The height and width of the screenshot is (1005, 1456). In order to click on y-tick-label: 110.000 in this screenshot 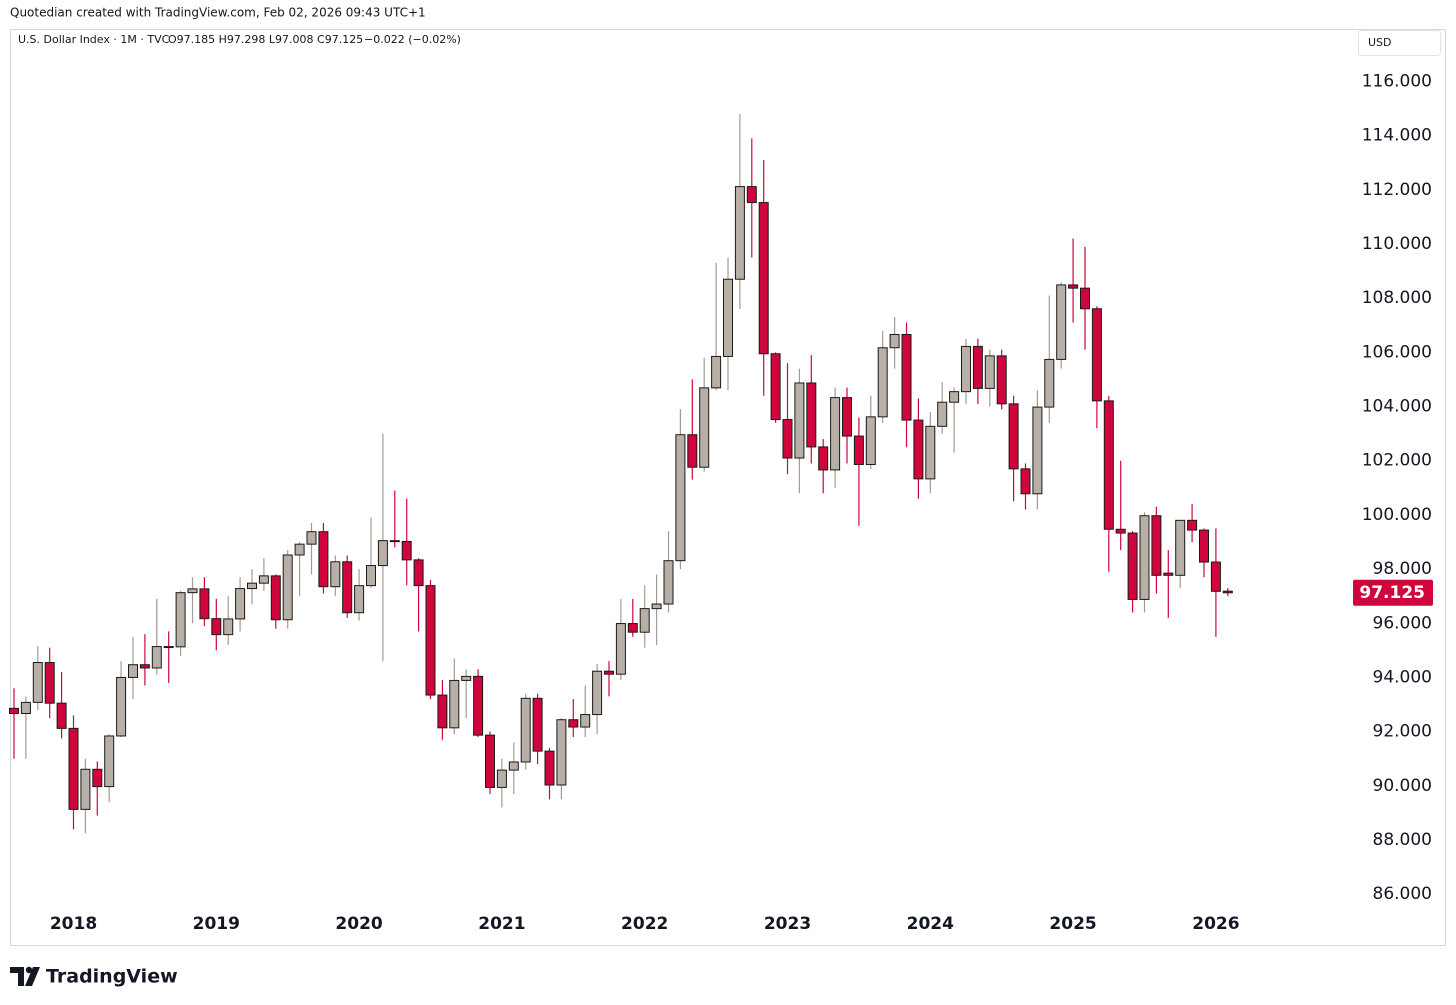, I will do `click(1397, 244)`.